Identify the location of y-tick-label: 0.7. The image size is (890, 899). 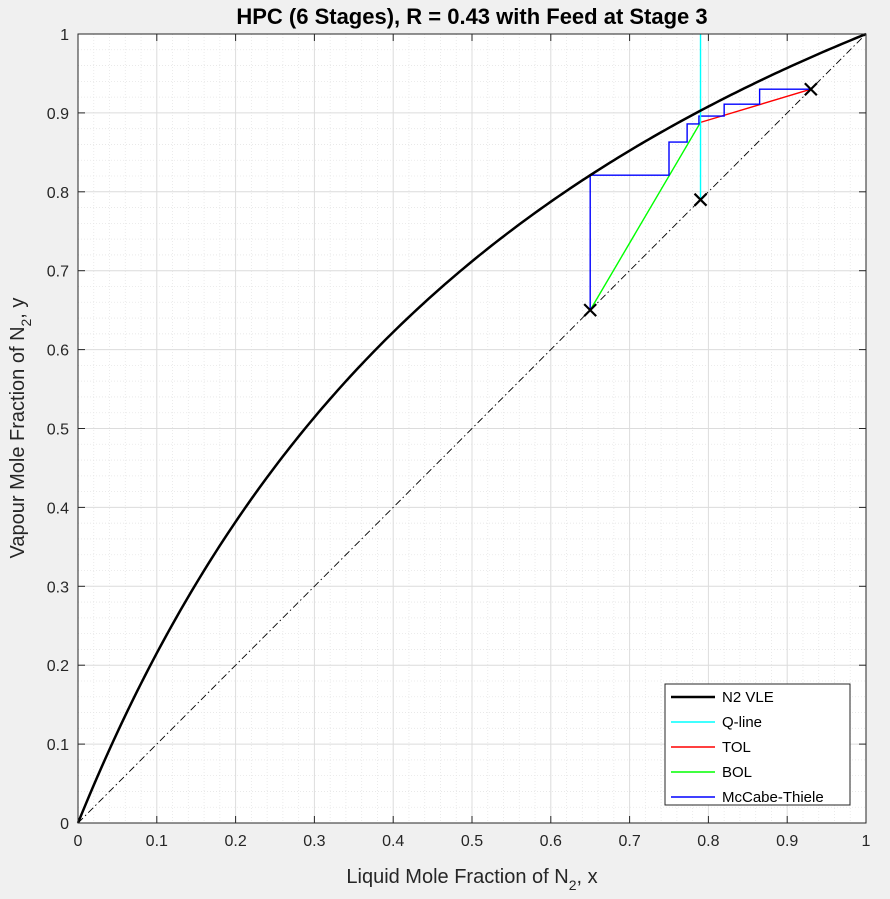
(58, 272).